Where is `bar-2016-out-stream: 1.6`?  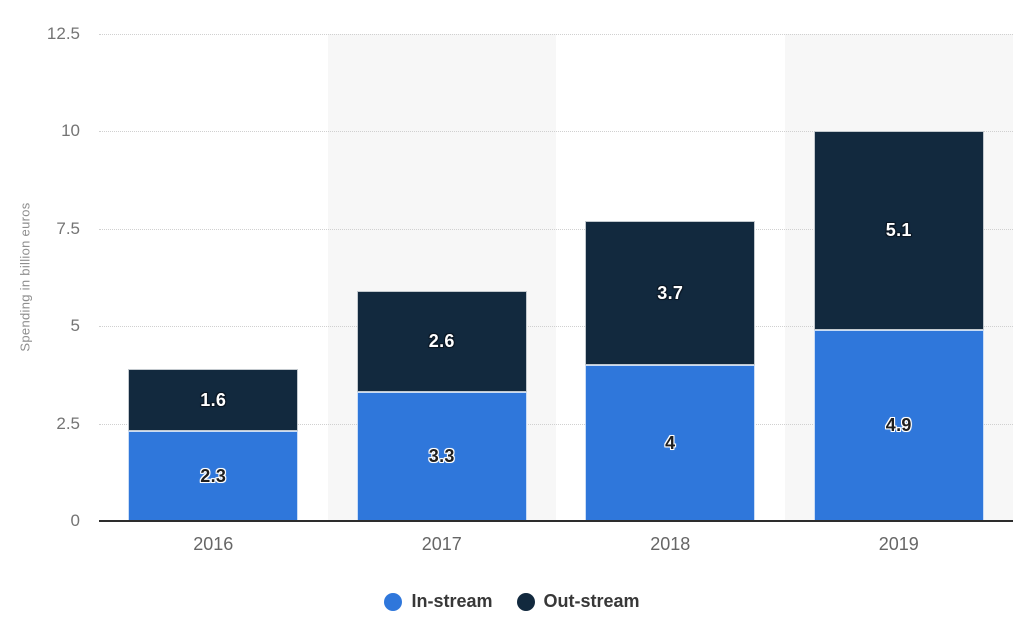 bar-2016-out-stream: 1.6 is located at coordinates (213, 400).